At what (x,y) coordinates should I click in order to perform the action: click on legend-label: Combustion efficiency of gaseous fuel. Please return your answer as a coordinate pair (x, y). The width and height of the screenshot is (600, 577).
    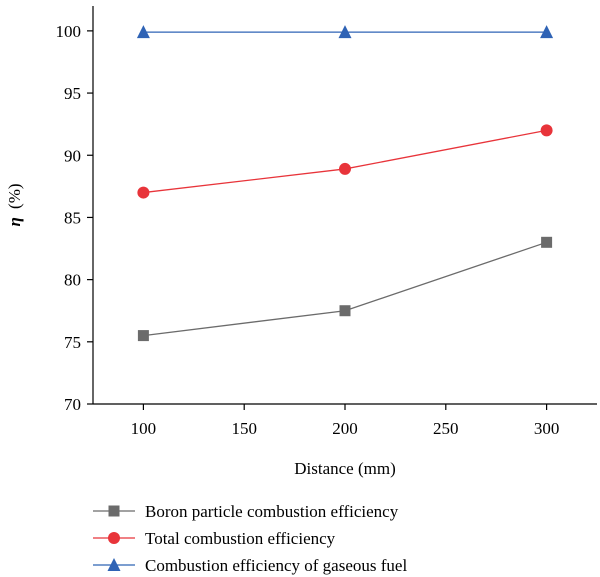
    Looking at the image, I should click on (276, 565).